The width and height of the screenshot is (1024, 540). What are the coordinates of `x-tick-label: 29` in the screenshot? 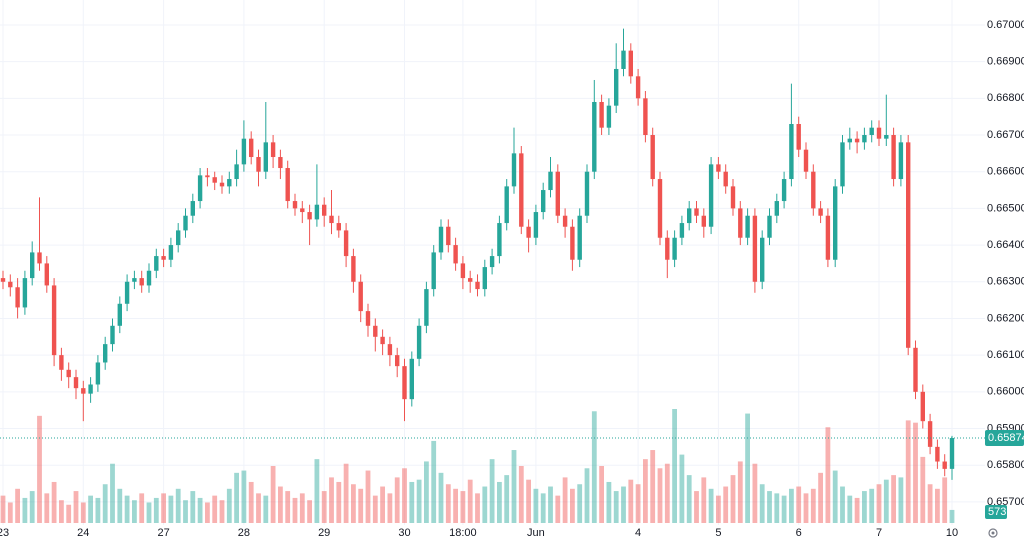 It's located at (324, 533).